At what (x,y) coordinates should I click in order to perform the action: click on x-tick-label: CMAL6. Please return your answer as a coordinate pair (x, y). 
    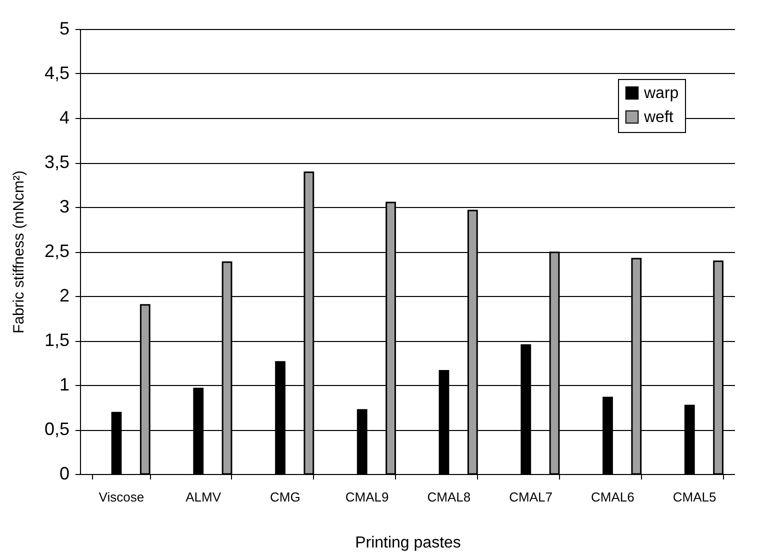
    Looking at the image, I should click on (612, 497).